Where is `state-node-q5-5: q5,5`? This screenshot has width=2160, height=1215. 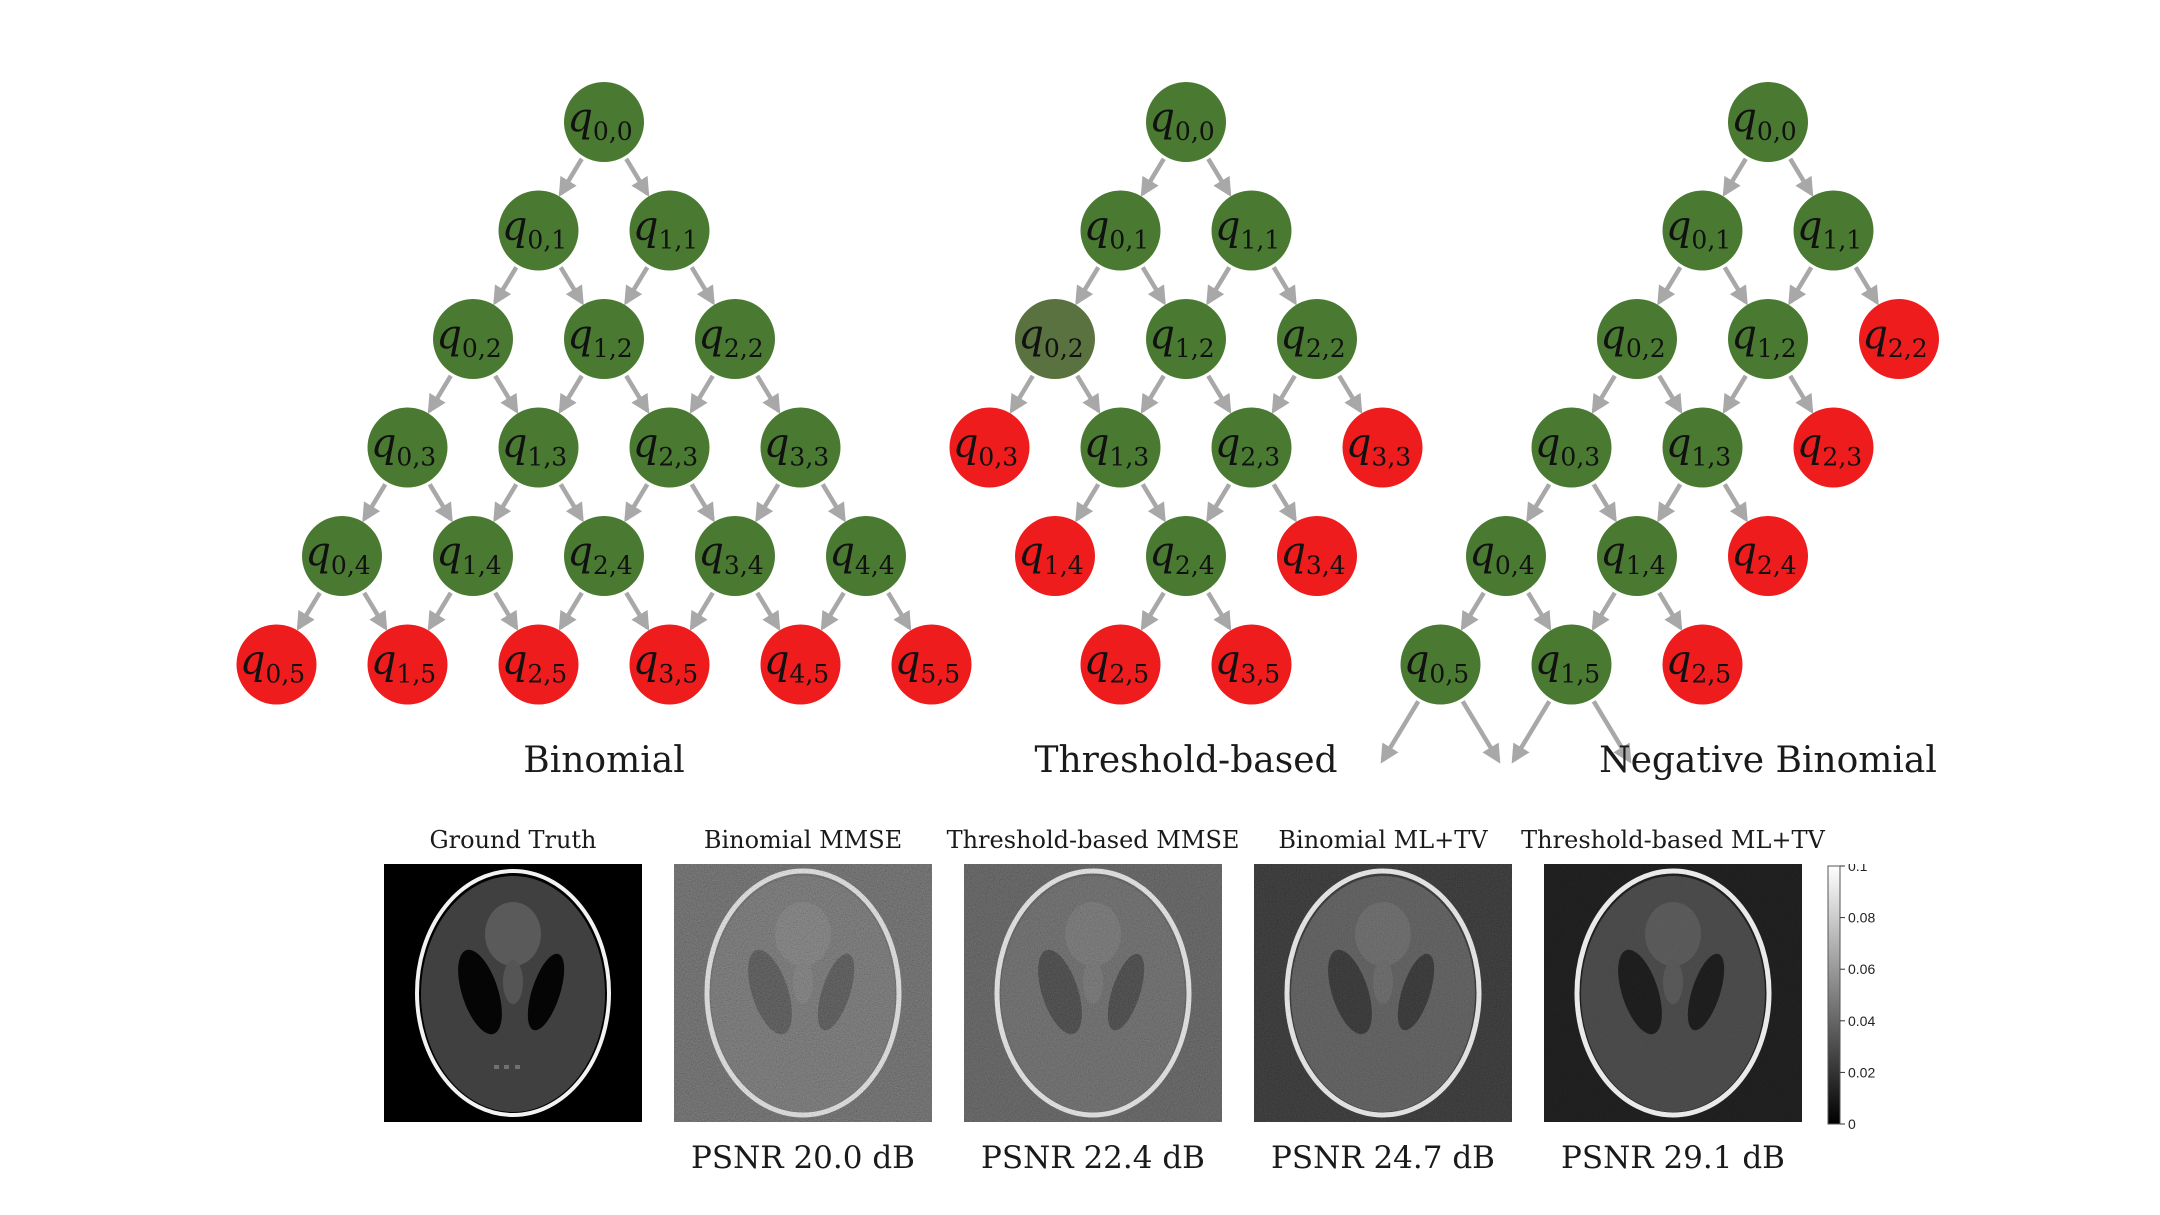 state-node-q5-5: q5,5 is located at coordinates (931, 664).